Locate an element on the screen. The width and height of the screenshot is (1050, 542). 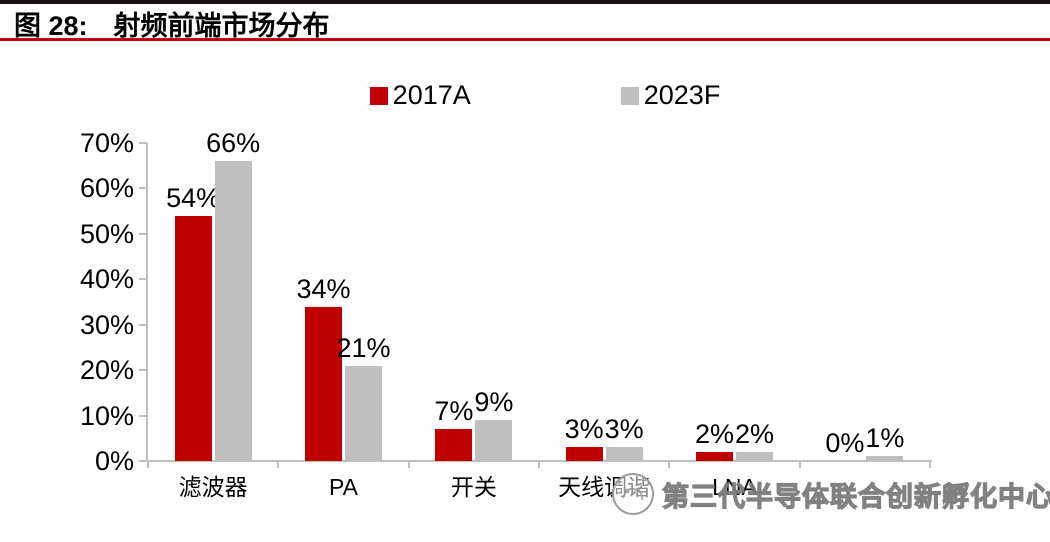
bar-value-label: 21% is located at coordinates (363, 347).